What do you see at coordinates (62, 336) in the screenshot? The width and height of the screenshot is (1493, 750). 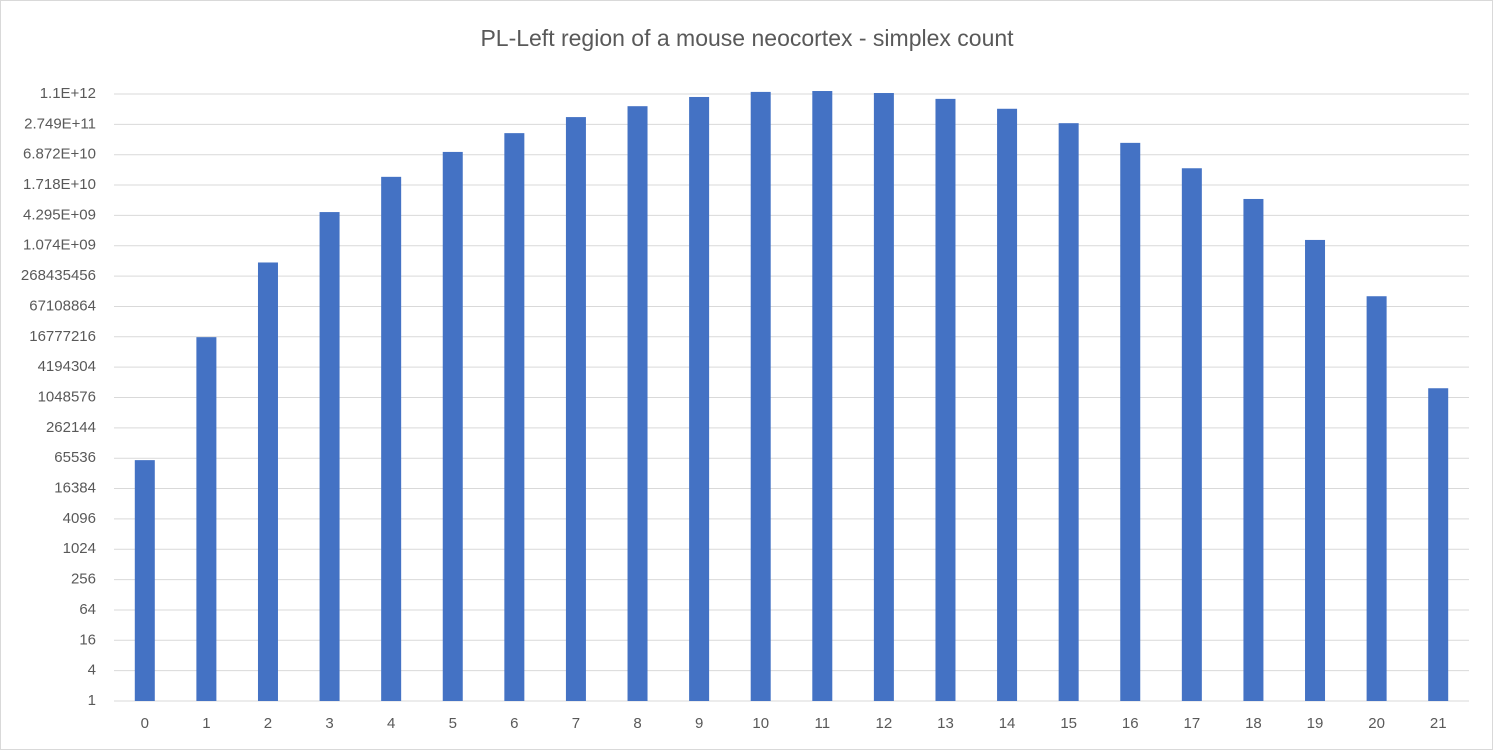 I see `y-tick-label: 16777216` at bounding box center [62, 336].